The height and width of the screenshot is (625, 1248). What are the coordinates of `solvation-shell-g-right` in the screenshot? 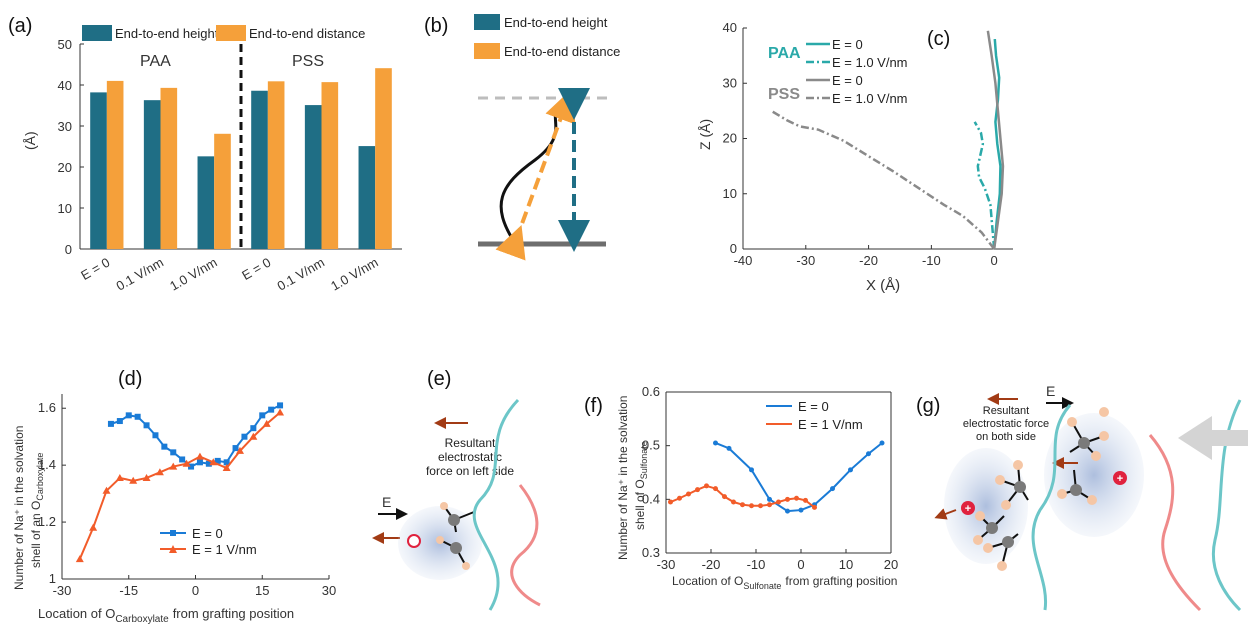 It's located at (1094, 475).